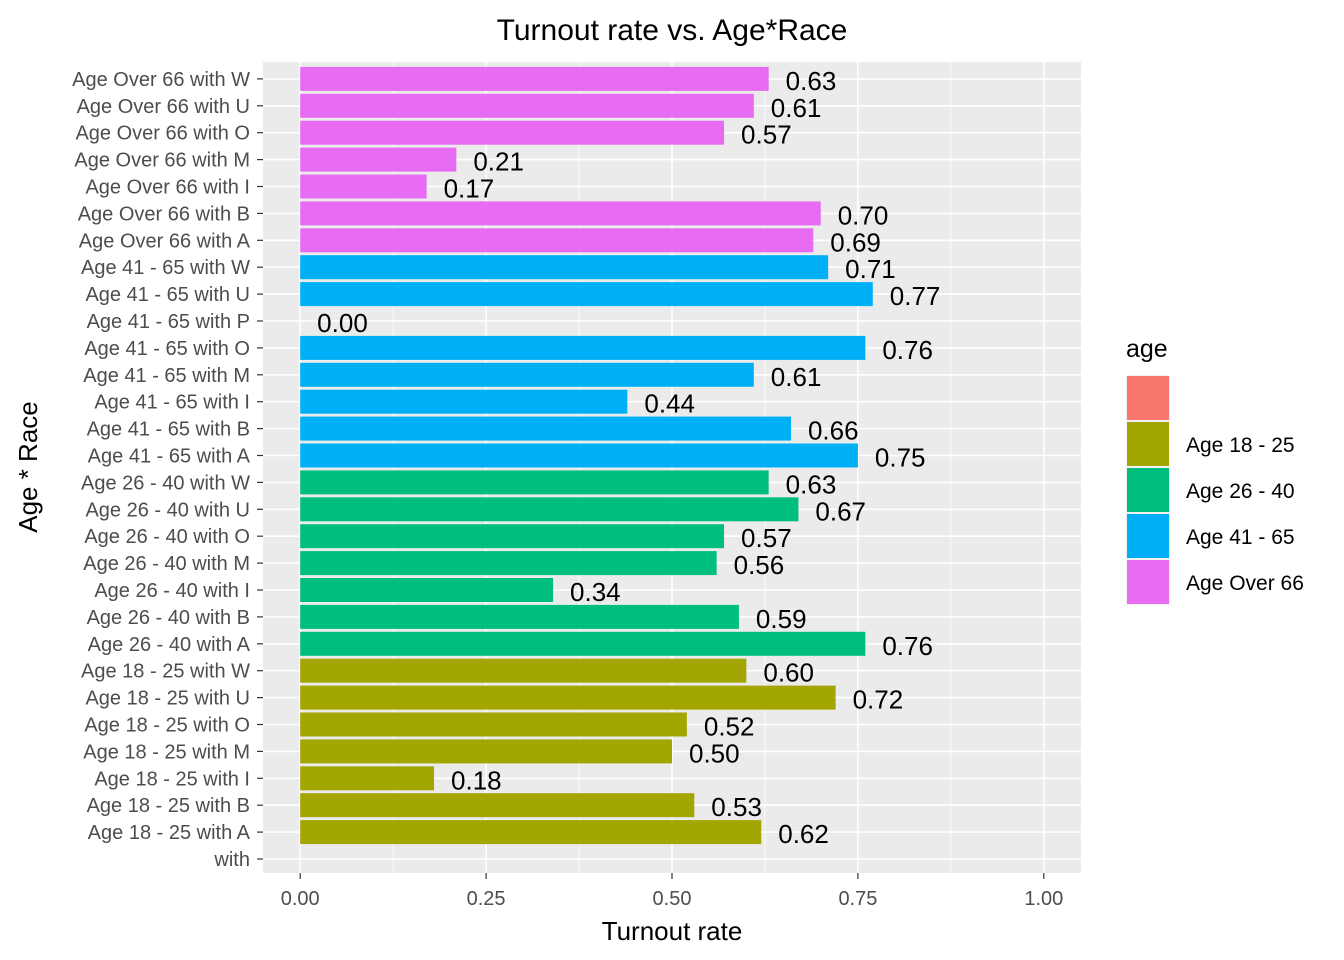  I want to click on y-tick-label: Age 41 - 65 with P, so click(168, 322).